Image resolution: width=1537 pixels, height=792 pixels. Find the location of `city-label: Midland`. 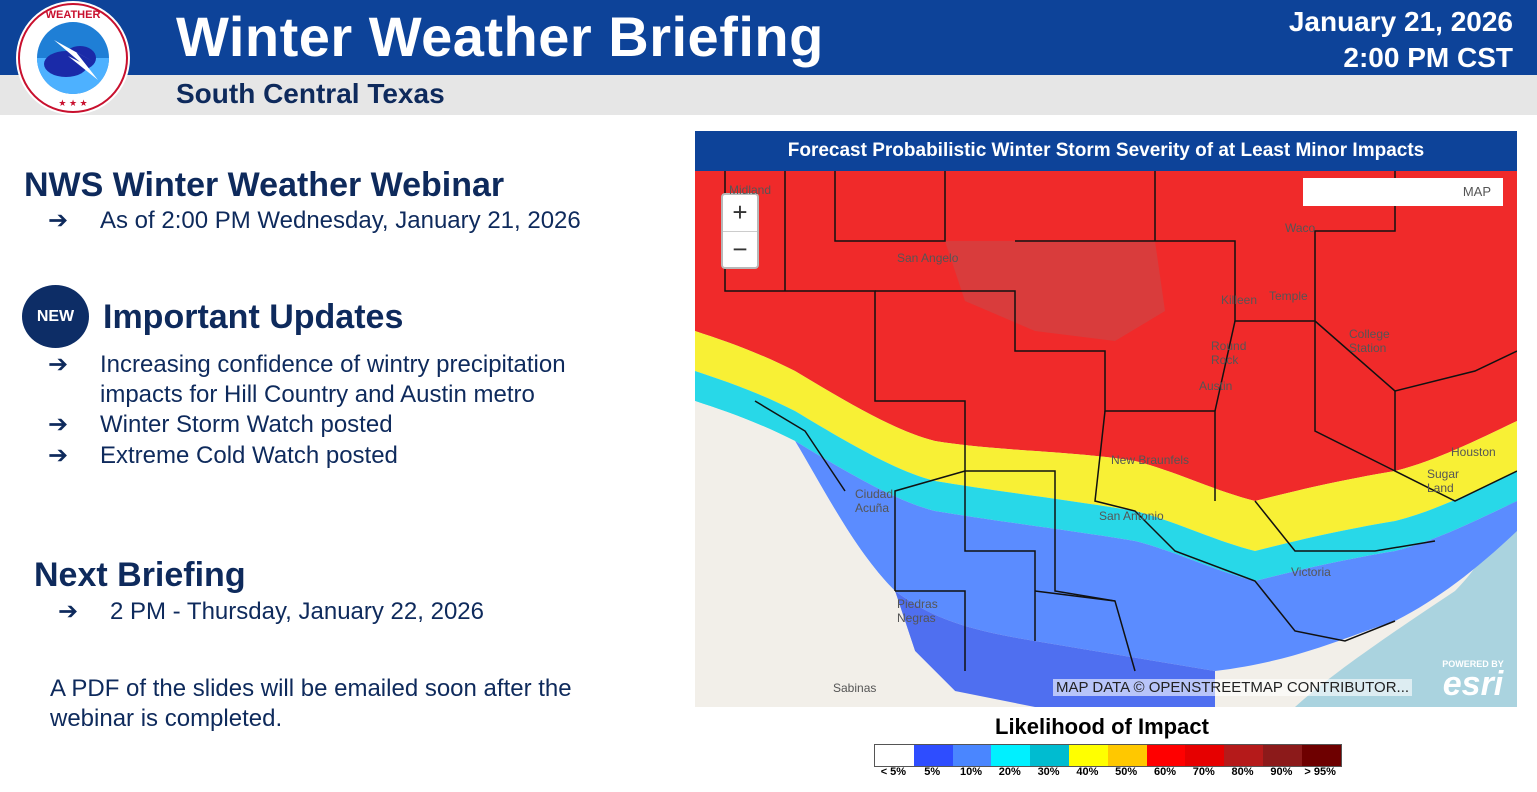

city-label: Midland is located at coordinates (750, 190).